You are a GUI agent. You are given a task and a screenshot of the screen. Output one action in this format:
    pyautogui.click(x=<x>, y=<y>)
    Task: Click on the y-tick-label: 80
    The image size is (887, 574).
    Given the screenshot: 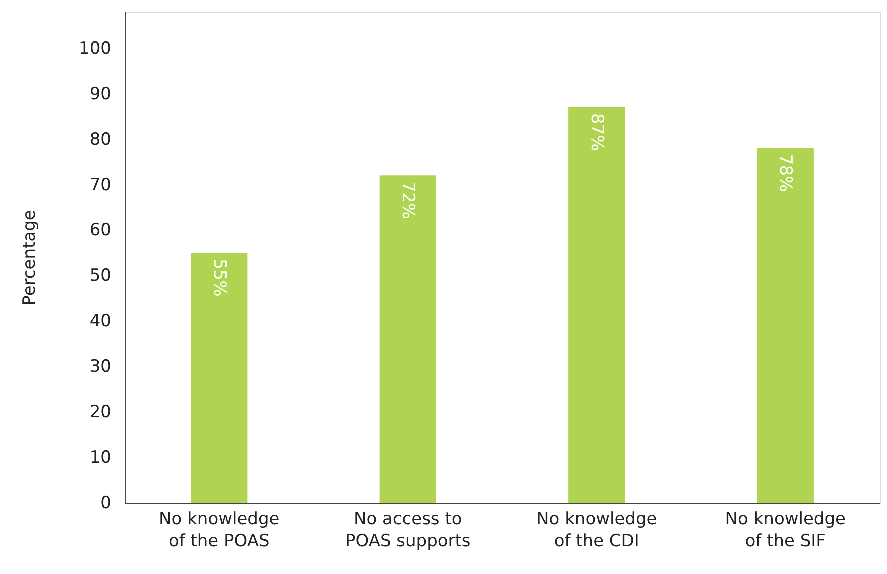 What is the action you would take?
    pyautogui.click(x=101, y=140)
    